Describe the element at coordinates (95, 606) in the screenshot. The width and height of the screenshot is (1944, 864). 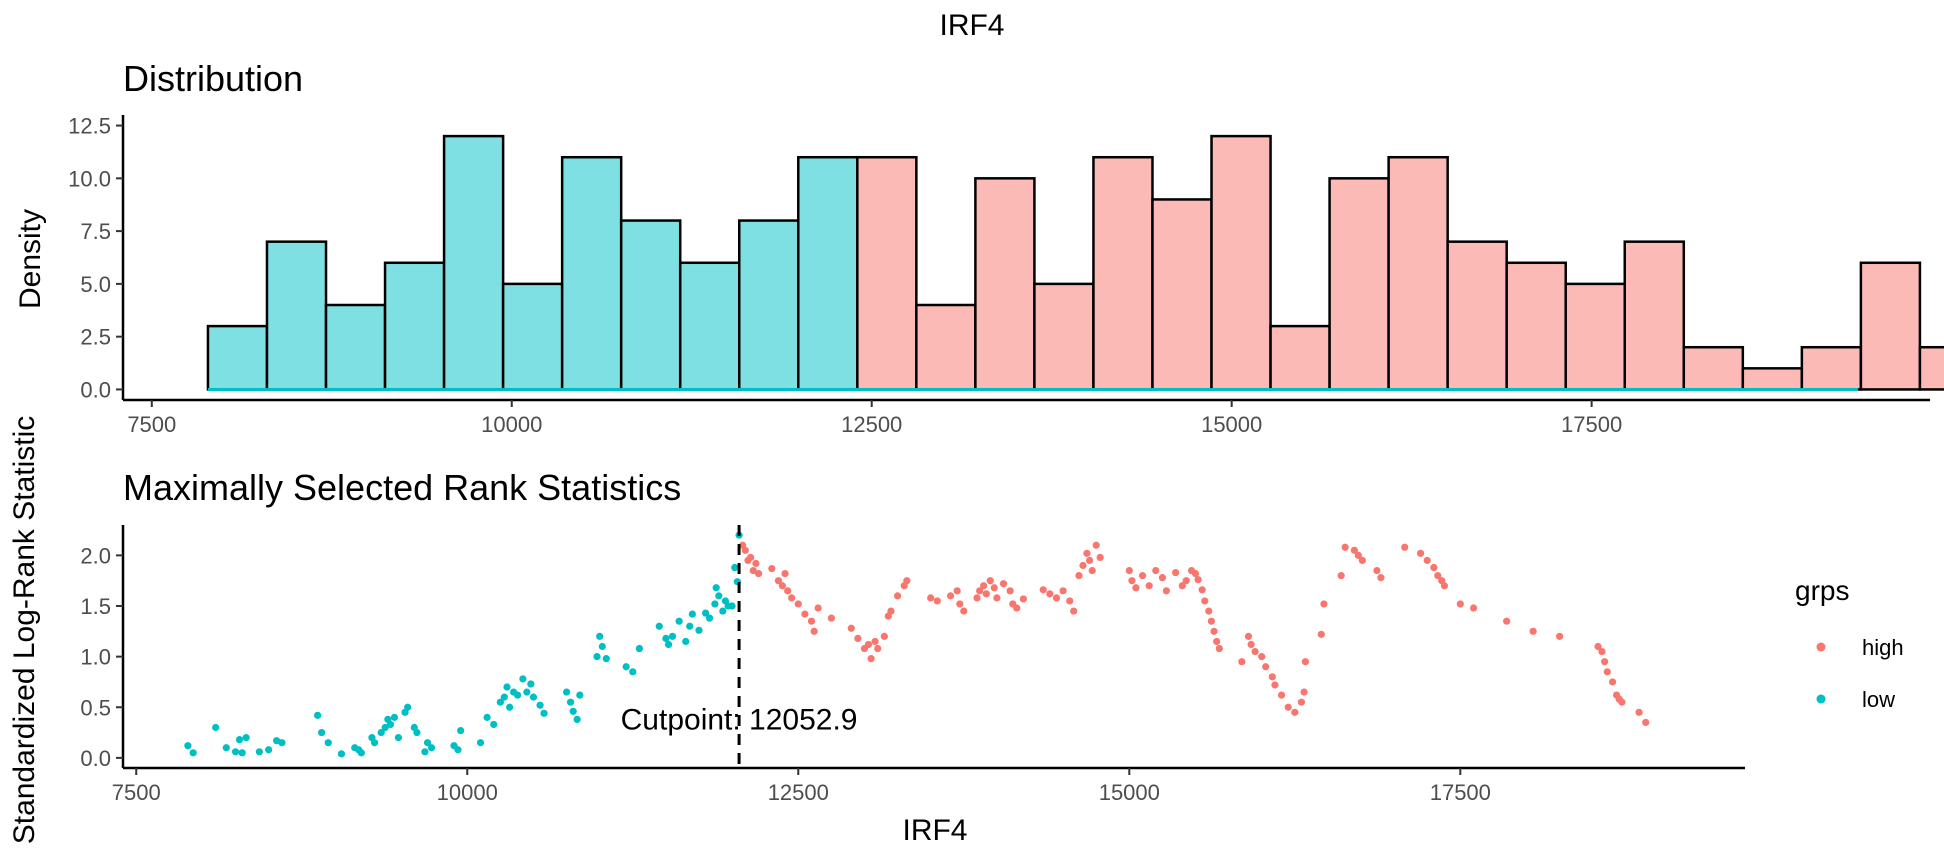
I see `y-tick-label: 1.5` at that location.